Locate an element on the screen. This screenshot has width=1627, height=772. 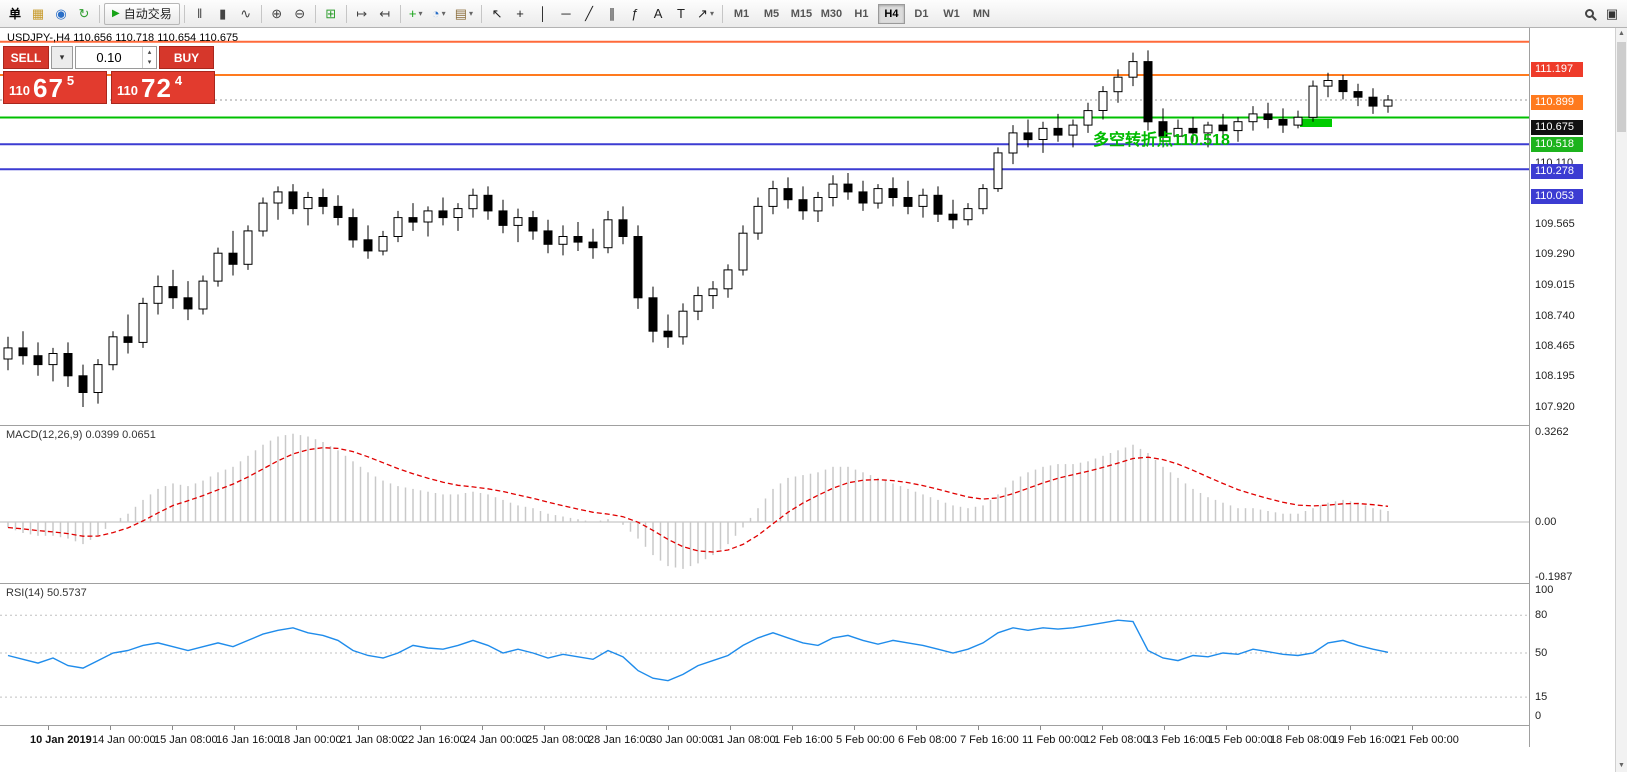
cursor-button: ↖ is located at coordinates (497, 14).